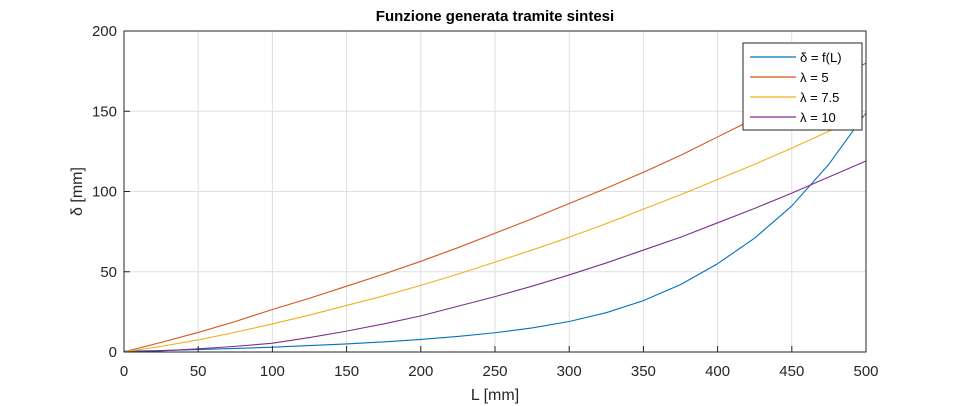 The image size is (958, 406). Describe the element at coordinates (643, 371) in the screenshot. I see `x-tick-label: 350` at that location.